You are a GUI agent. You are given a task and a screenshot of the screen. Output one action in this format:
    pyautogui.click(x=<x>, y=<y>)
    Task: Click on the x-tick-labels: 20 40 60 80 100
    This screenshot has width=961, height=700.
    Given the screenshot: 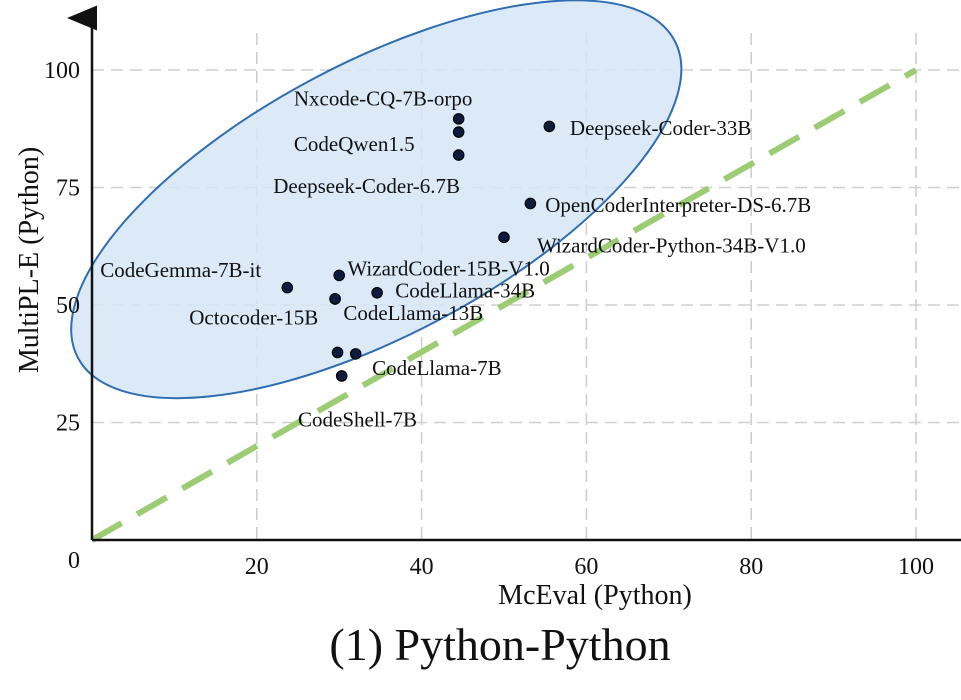 What is the action you would take?
    pyautogui.click(x=589, y=567)
    